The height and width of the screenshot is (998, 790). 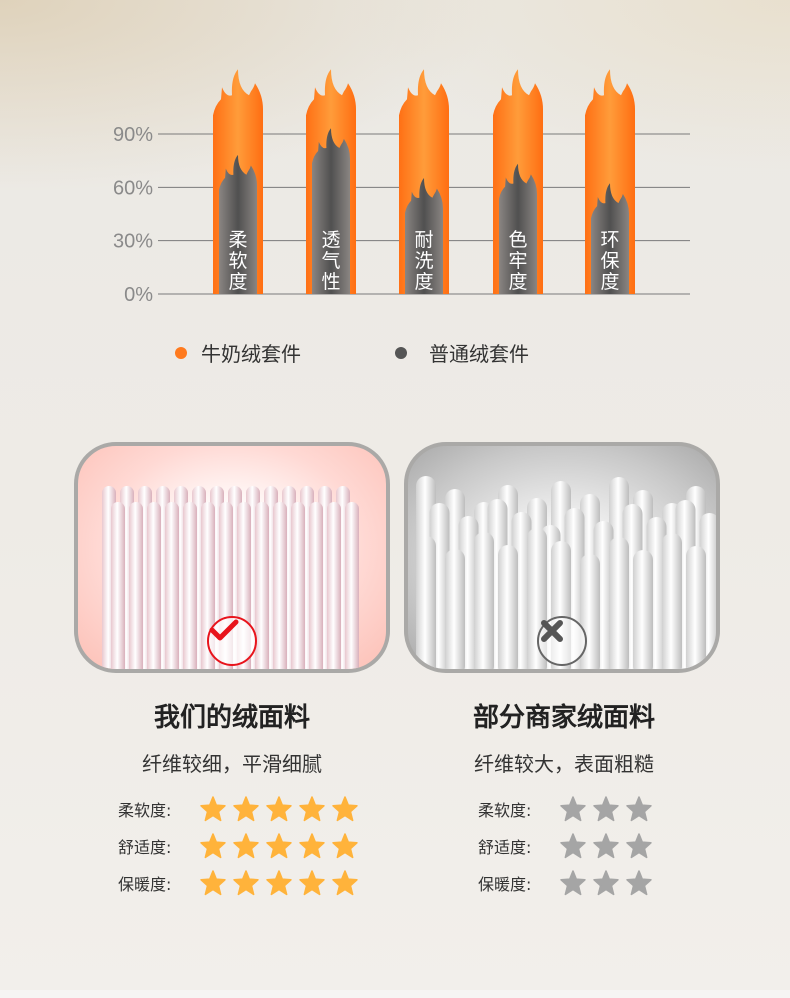 What do you see at coordinates (237, 261) in the screenshot?
I see `category-label: 软` at bounding box center [237, 261].